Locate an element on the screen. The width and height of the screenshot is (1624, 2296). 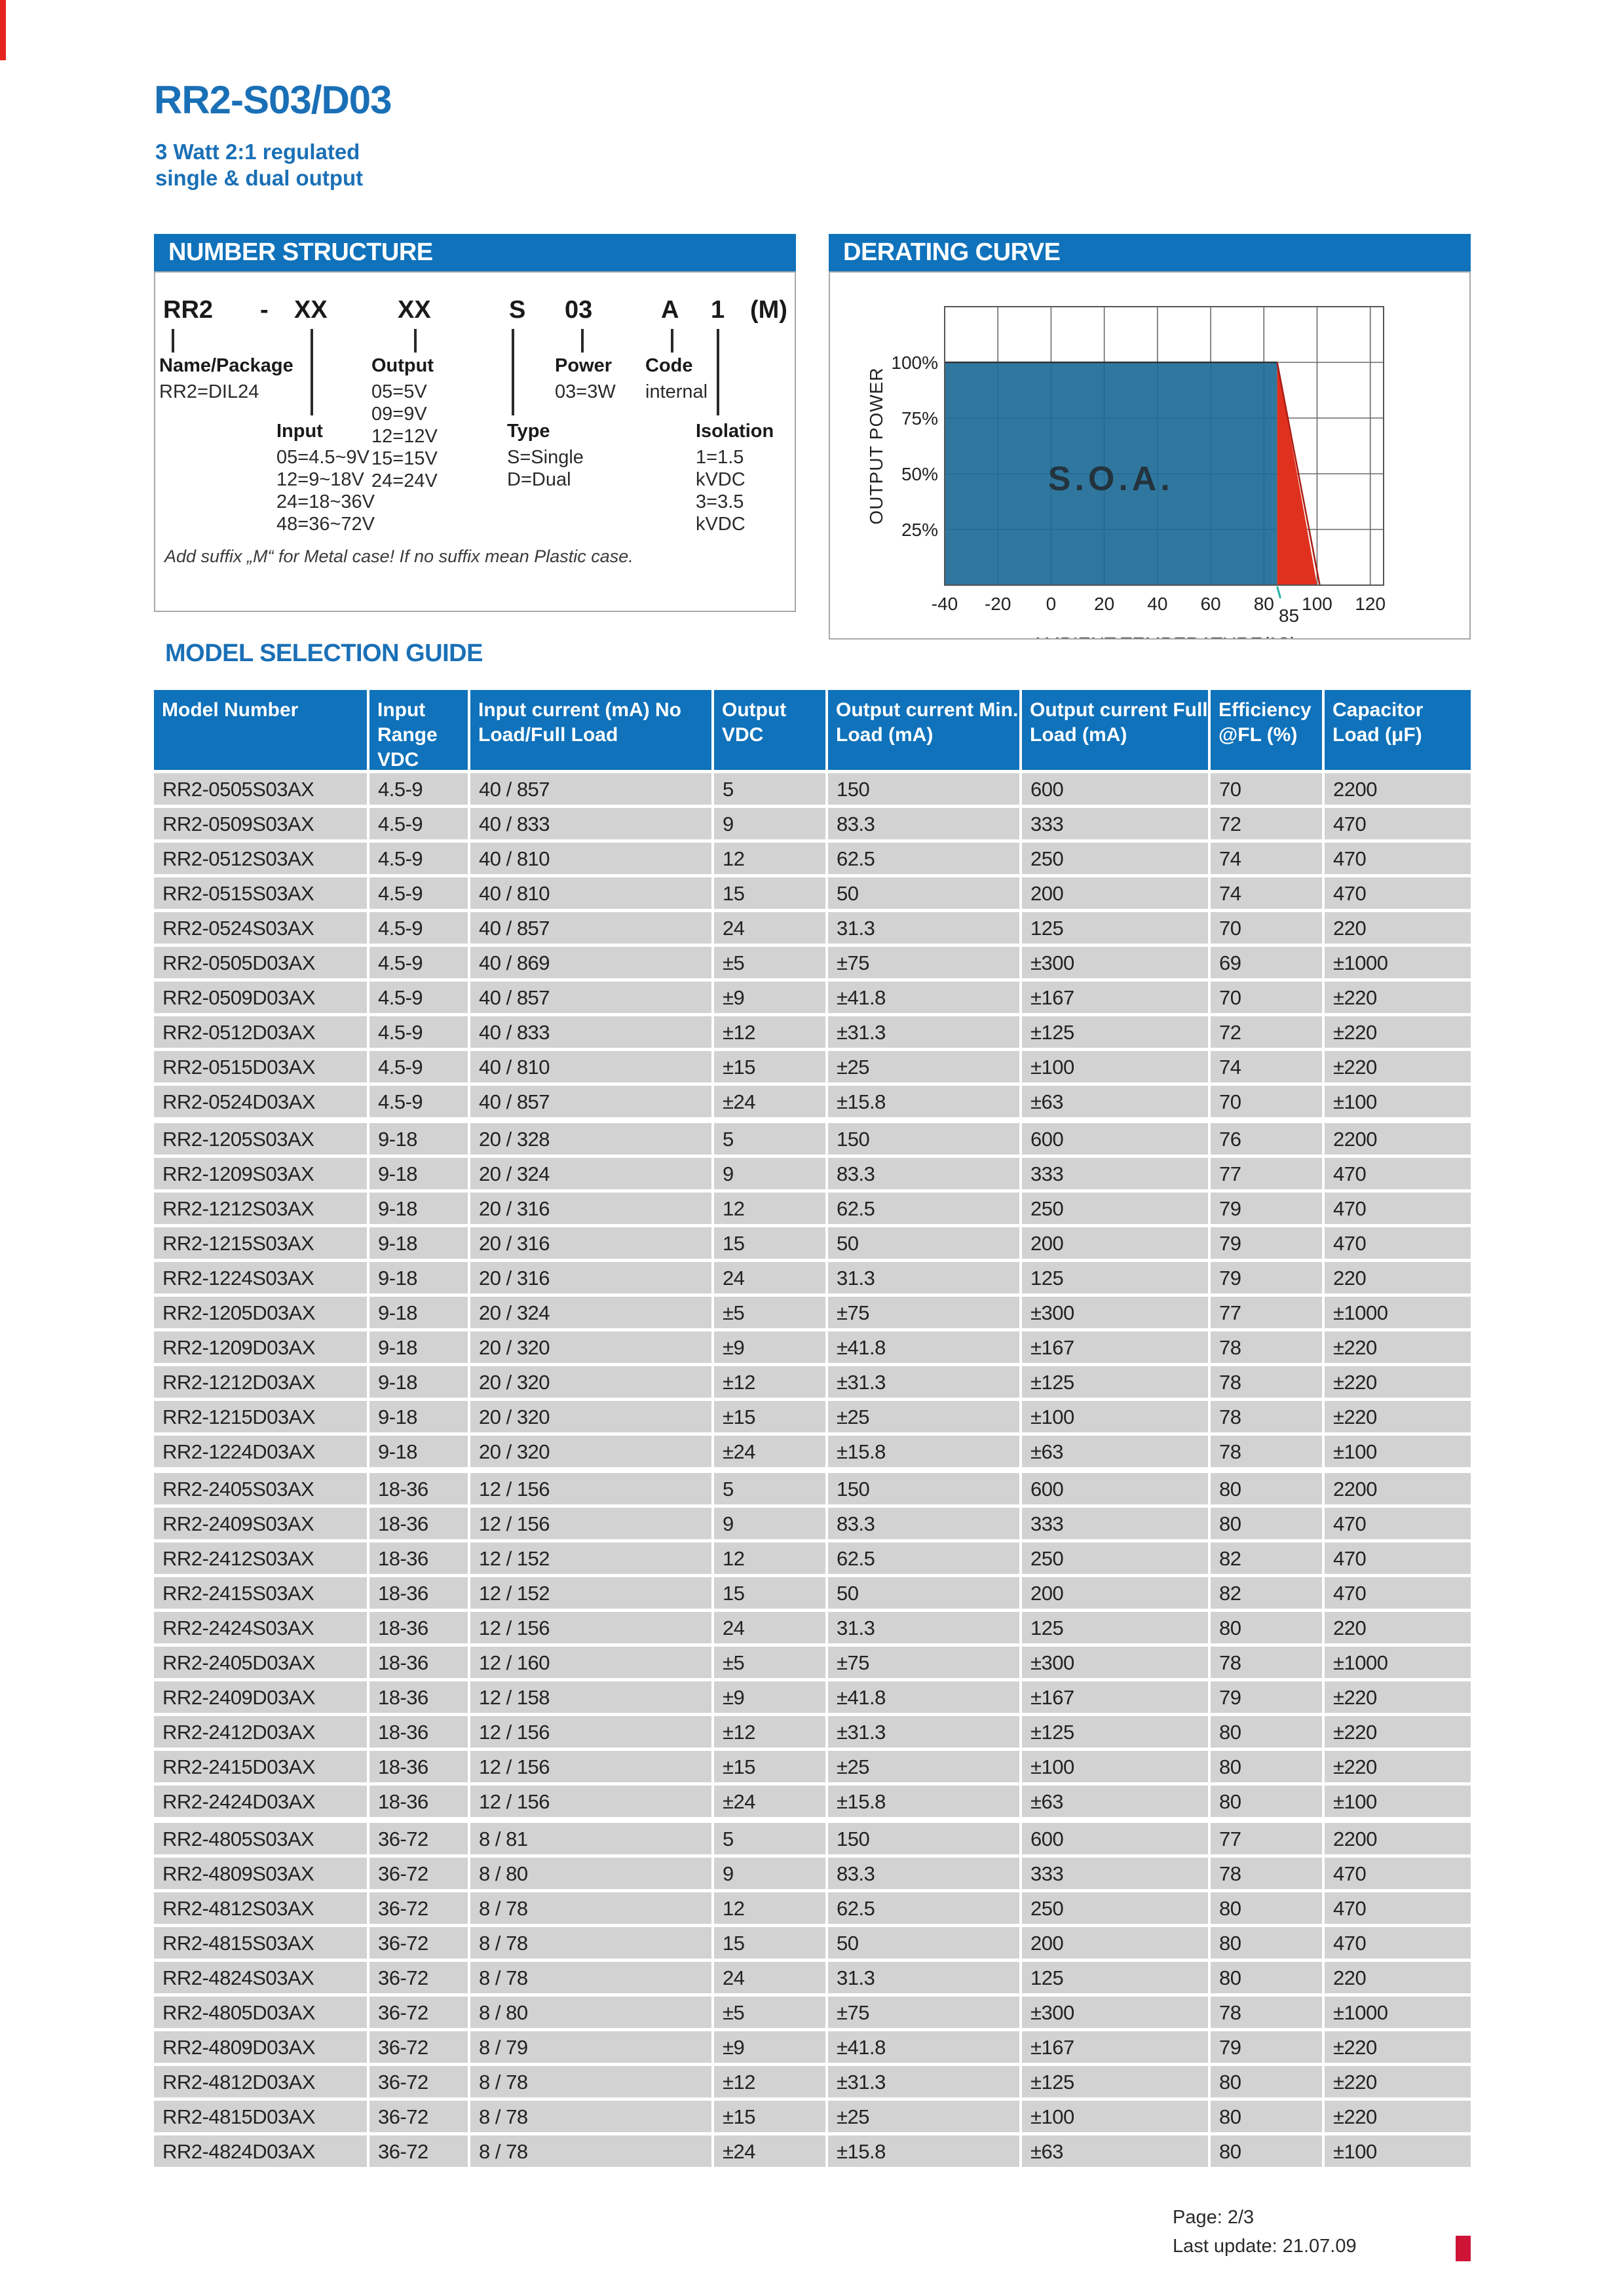
table-cell: RR2-2424D03AX is located at coordinates (260, 1801).